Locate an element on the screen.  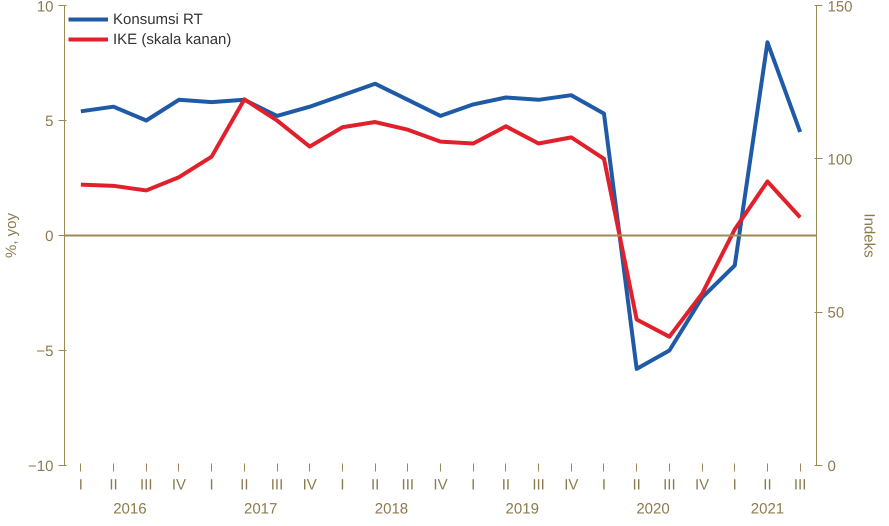
y2-tick-label: 50 is located at coordinates (836, 313).